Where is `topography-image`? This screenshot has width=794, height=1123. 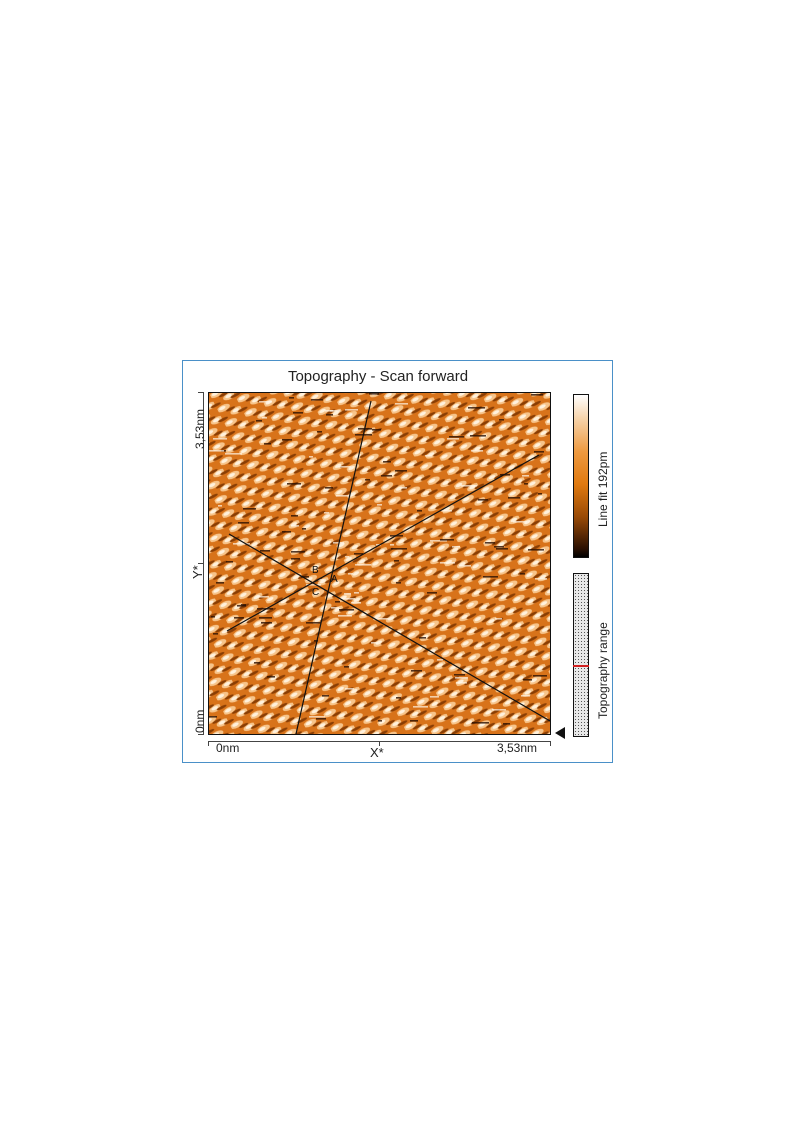
topography-image is located at coordinates (379, 563).